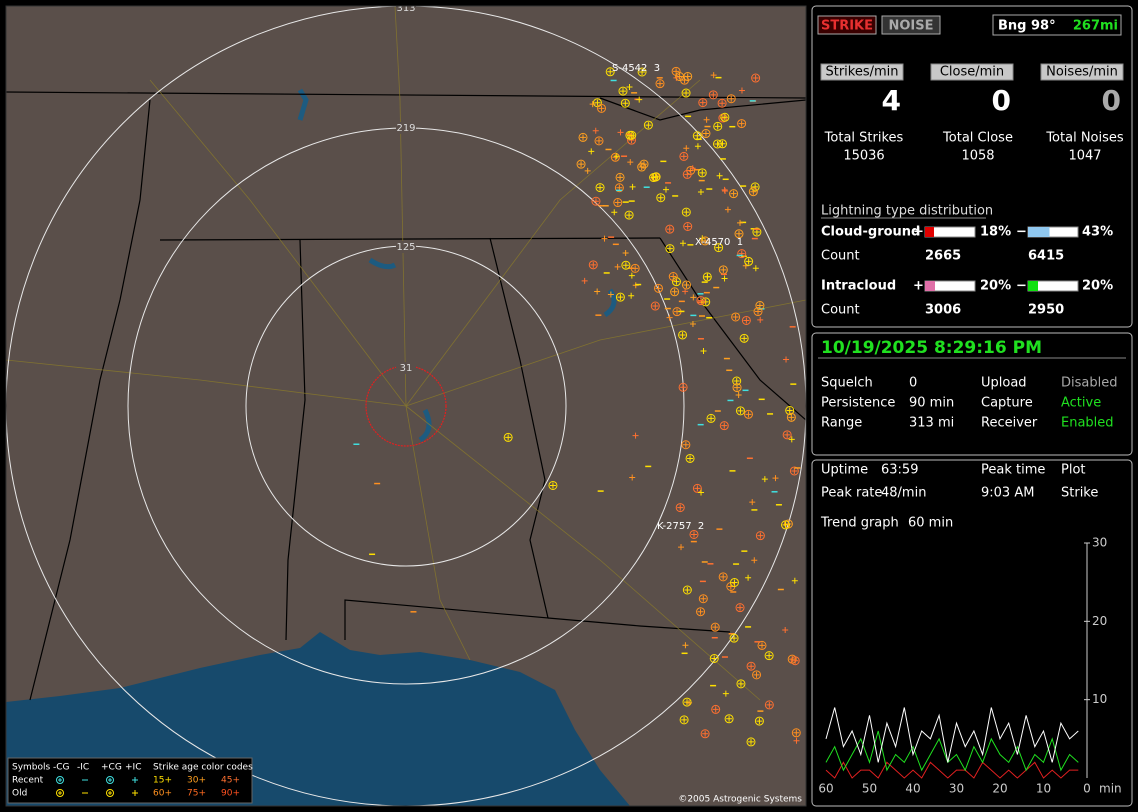  What do you see at coordinates (929, 232) in the screenshot?
I see `percent-bar` at bounding box center [929, 232].